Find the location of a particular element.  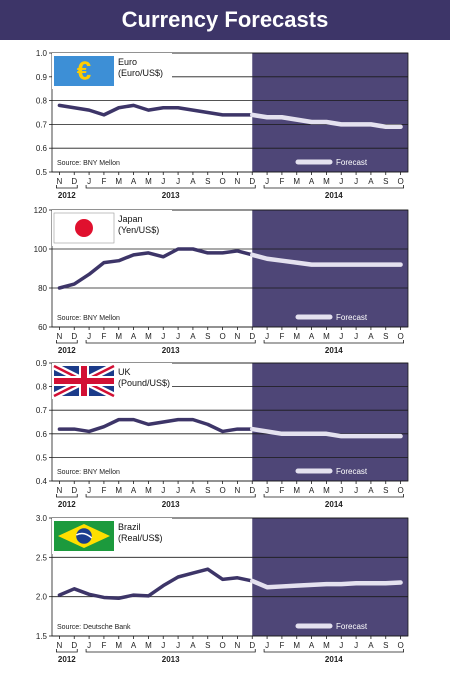

y-tick-label: 0.6 is located at coordinates (42, 434).